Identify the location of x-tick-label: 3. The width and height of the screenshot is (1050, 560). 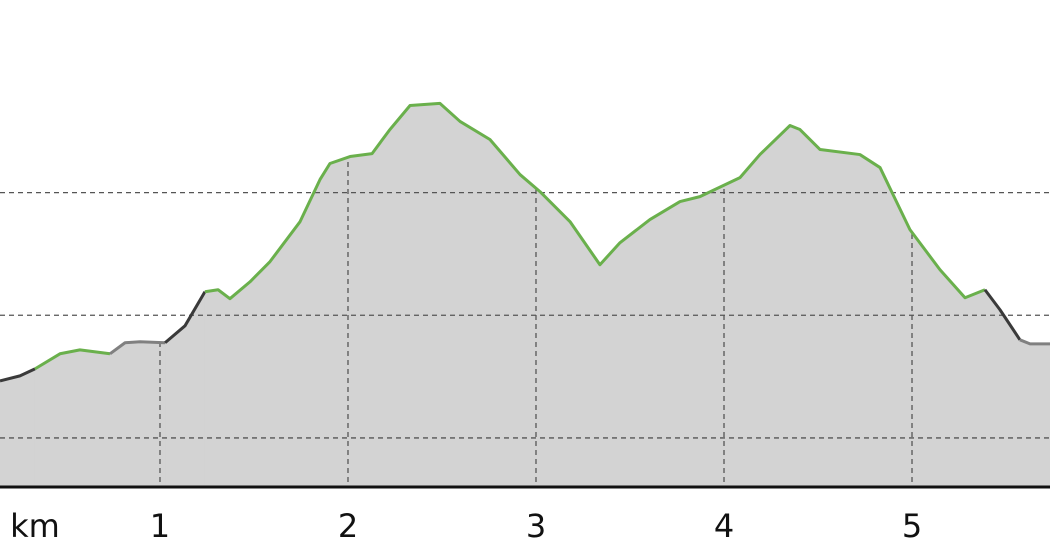
(536, 526).